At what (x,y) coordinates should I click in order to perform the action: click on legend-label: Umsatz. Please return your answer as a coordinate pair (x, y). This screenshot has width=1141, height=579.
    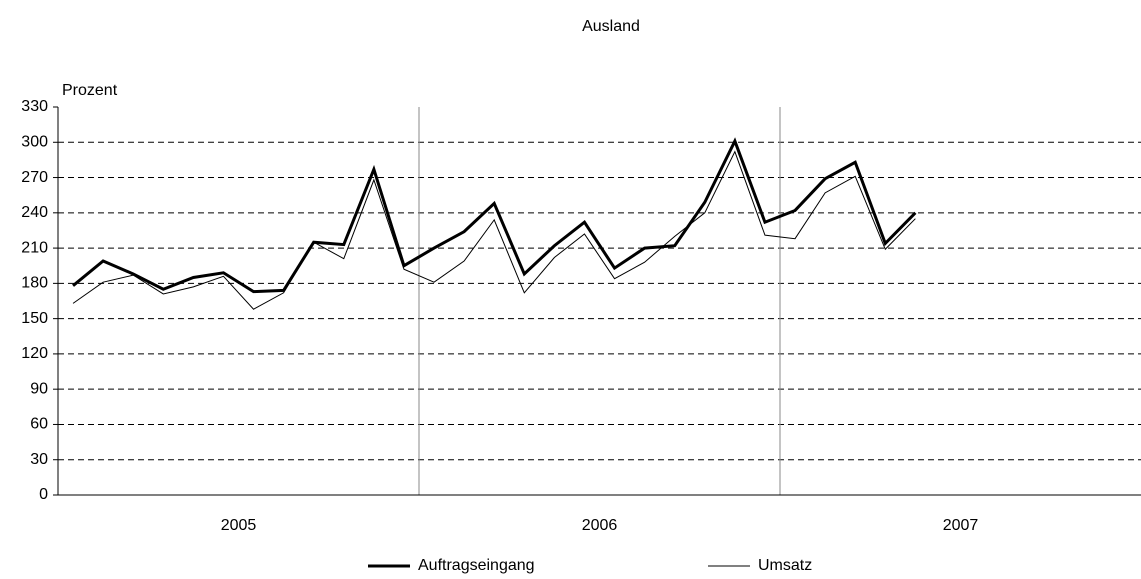
    Looking at the image, I should click on (785, 565).